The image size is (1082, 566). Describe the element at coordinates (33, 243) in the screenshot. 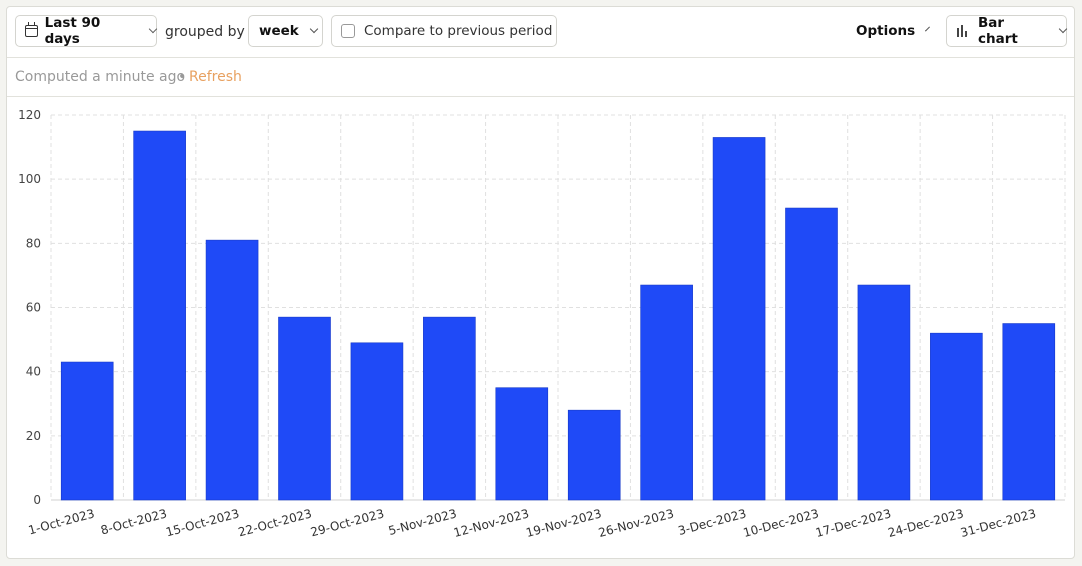

I see `y-tick-label: 80` at that location.